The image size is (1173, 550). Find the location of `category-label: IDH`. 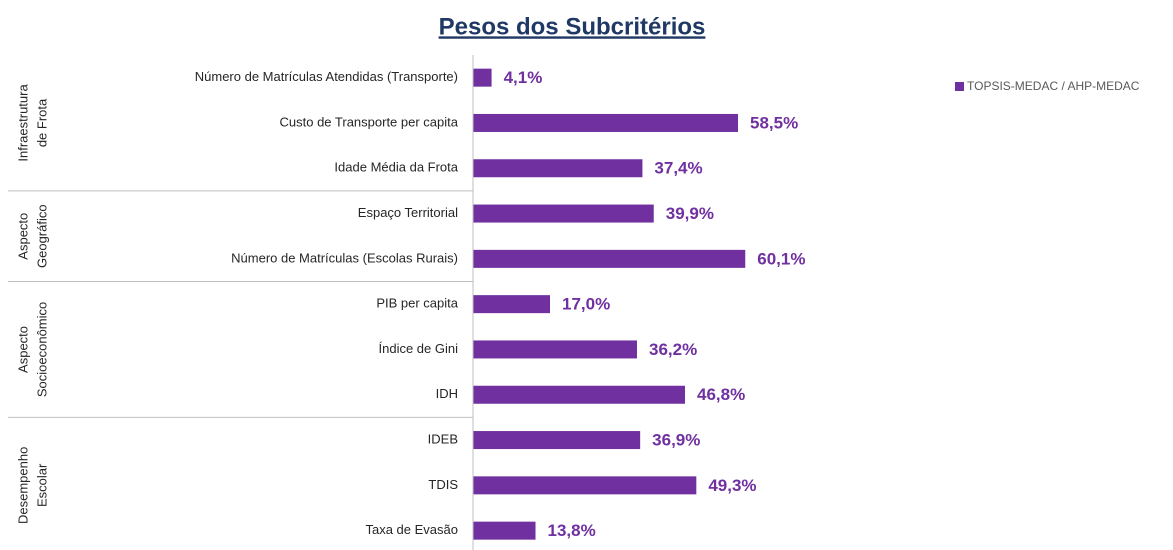

category-label: IDH is located at coordinates (447, 393).